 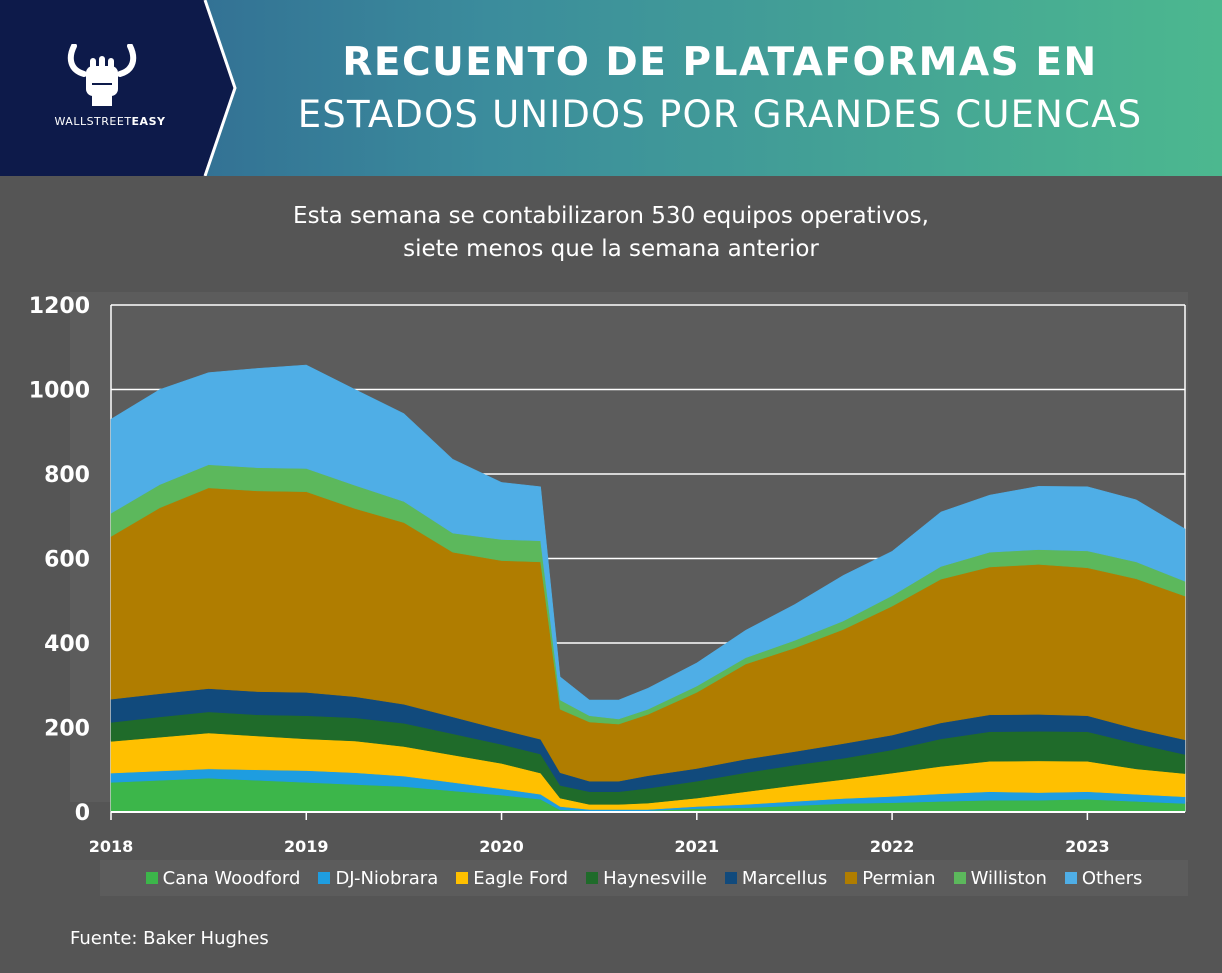 I want to click on y-tick-label: 200, so click(x=67, y=729).